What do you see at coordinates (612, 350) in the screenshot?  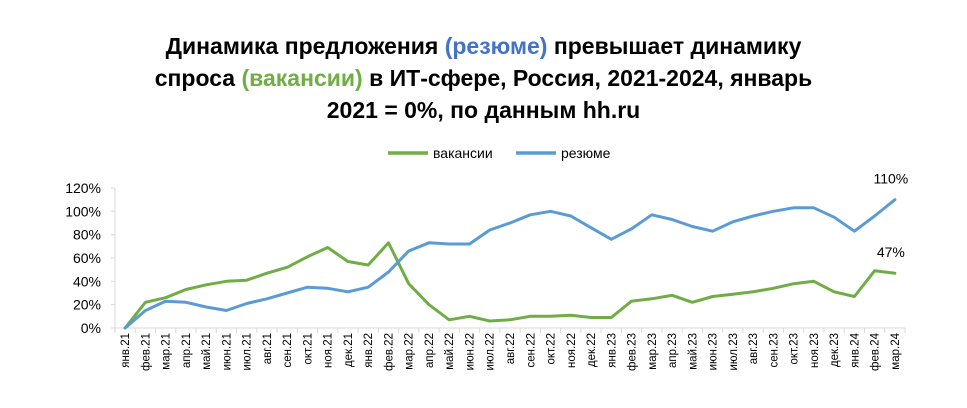 I see `x-tick-label: янв.23` at bounding box center [612, 350].